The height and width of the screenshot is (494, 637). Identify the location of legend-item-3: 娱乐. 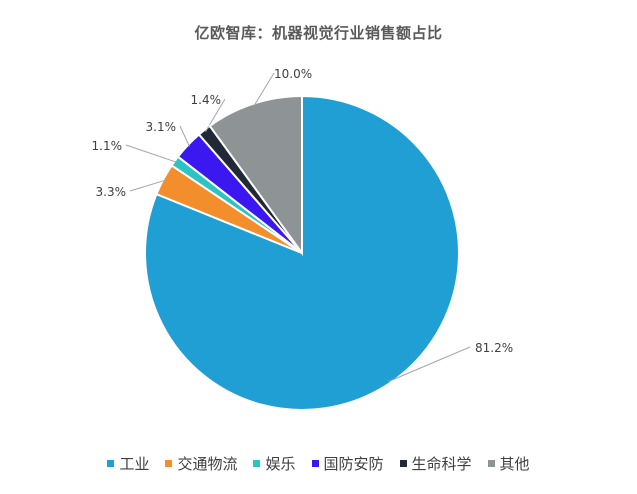
(274, 463).